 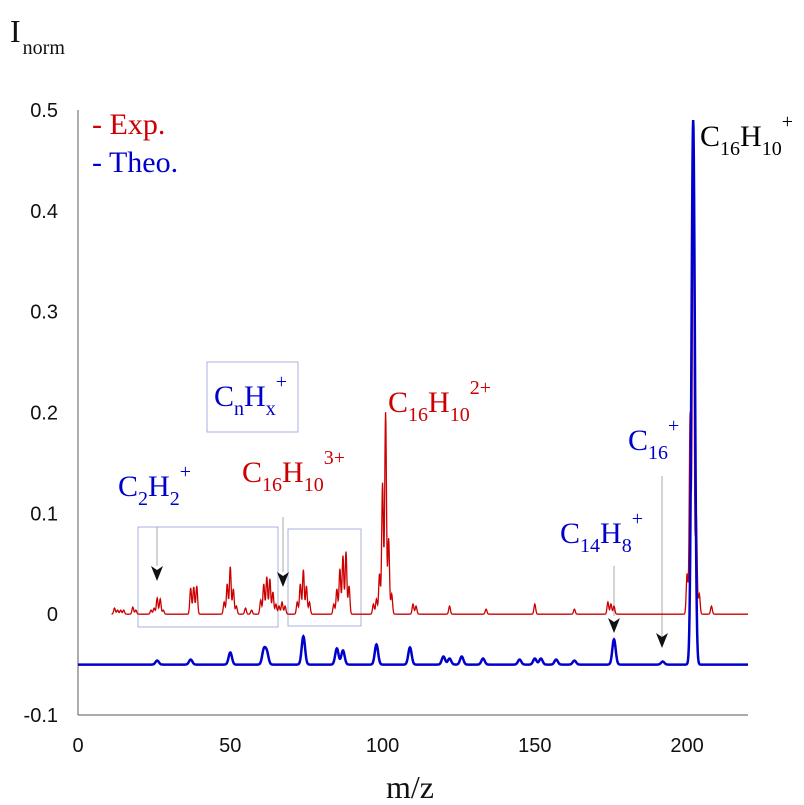 What do you see at coordinates (410, 787) in the screenshot?
I see `x-axis-title: m/z` at bounding box center [410, 787].